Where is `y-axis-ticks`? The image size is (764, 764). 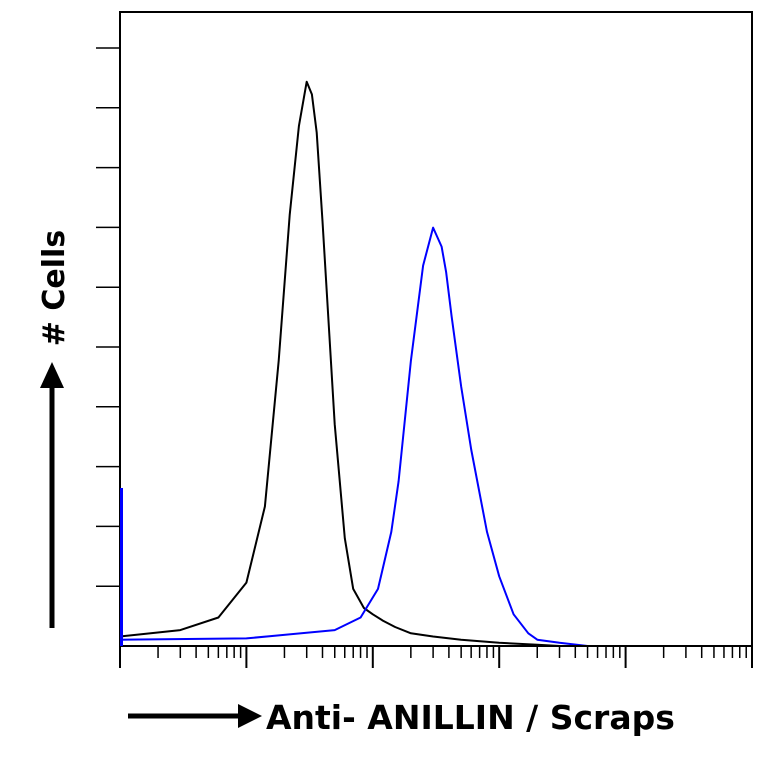 y-axis-ticks is located at coordinates (108, 317).